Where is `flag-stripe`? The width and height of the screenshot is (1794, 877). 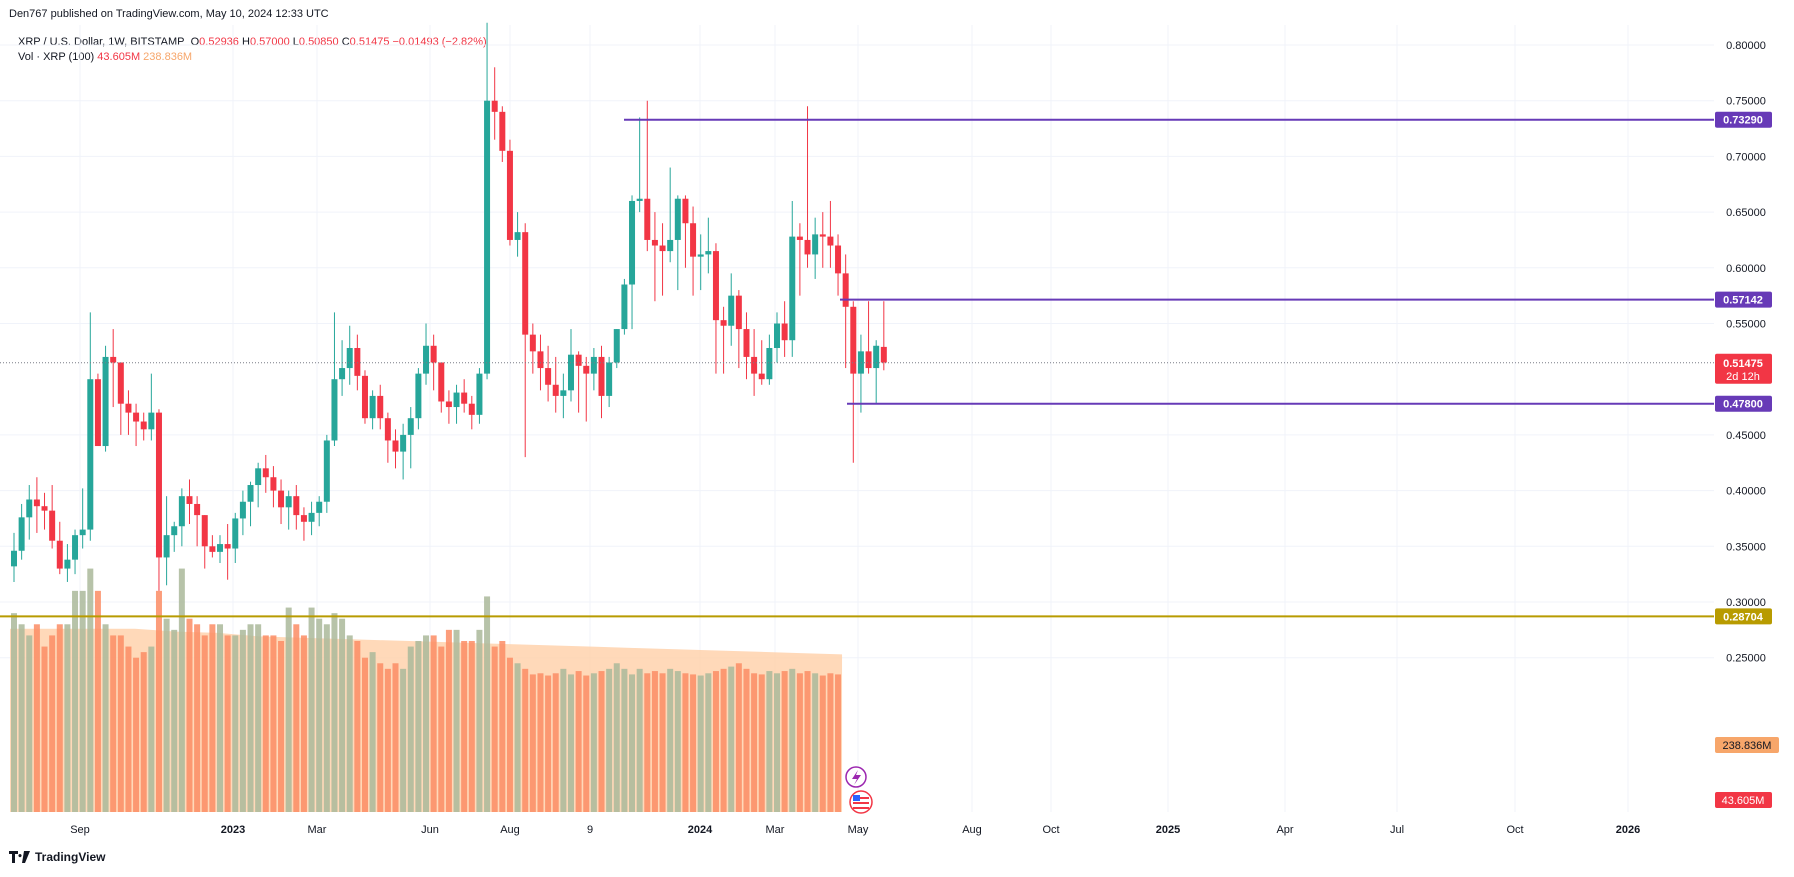
flag-stripe is located at coordinates (861, 803).